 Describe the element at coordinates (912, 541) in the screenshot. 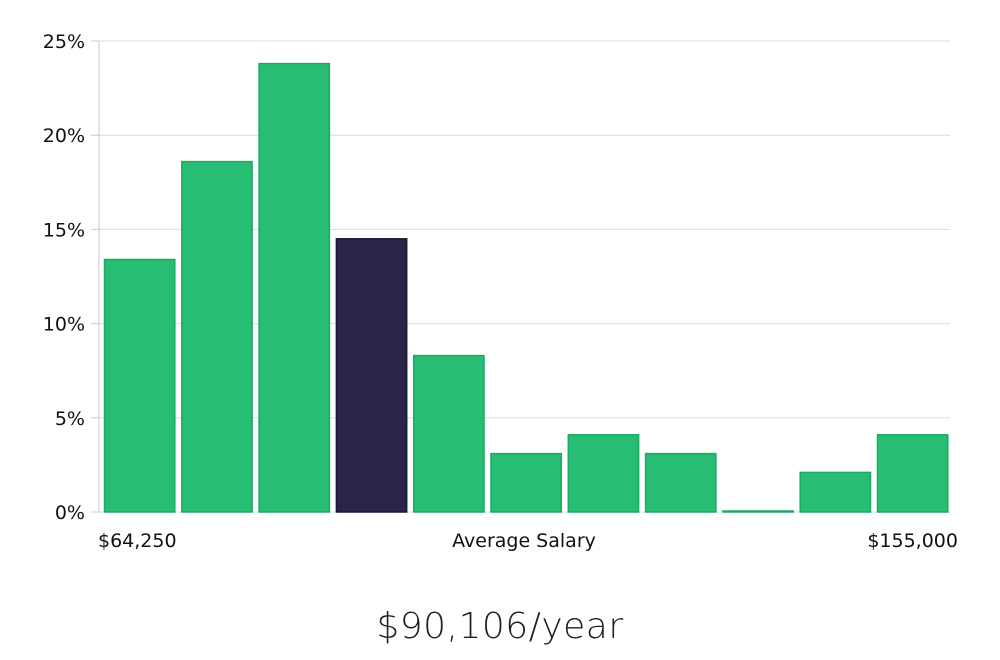

I see `x-axis-max-label: $155,000` at that location.